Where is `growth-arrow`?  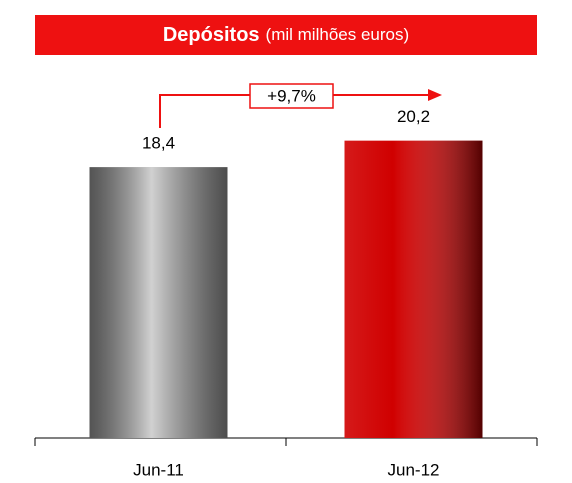 growth-arrow is located at coordinates (295, 111).